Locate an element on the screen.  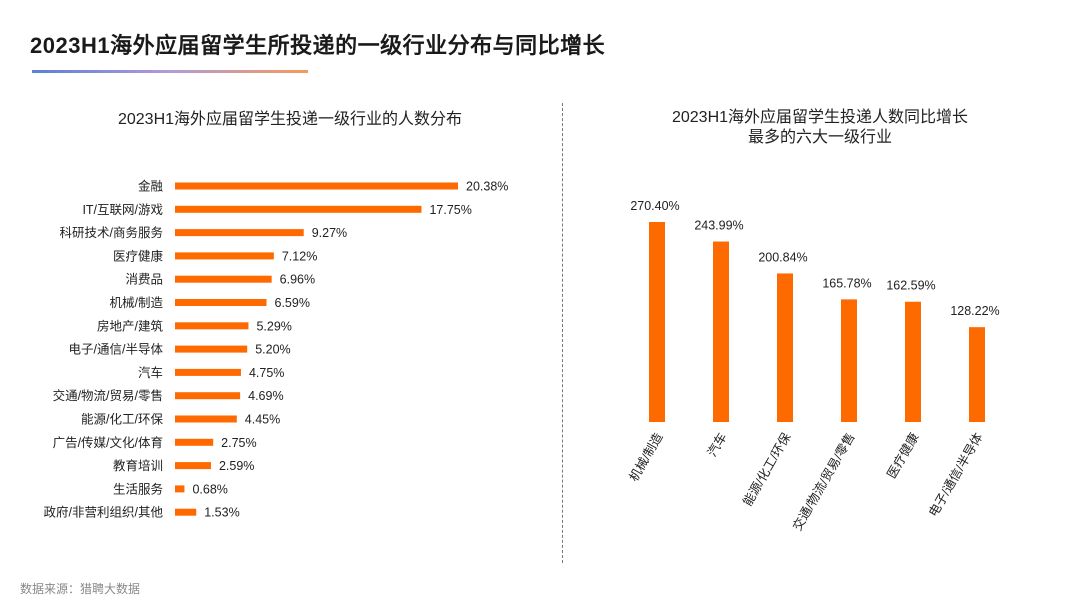
data-label: 4.45% is located at coordinates (262, 420).